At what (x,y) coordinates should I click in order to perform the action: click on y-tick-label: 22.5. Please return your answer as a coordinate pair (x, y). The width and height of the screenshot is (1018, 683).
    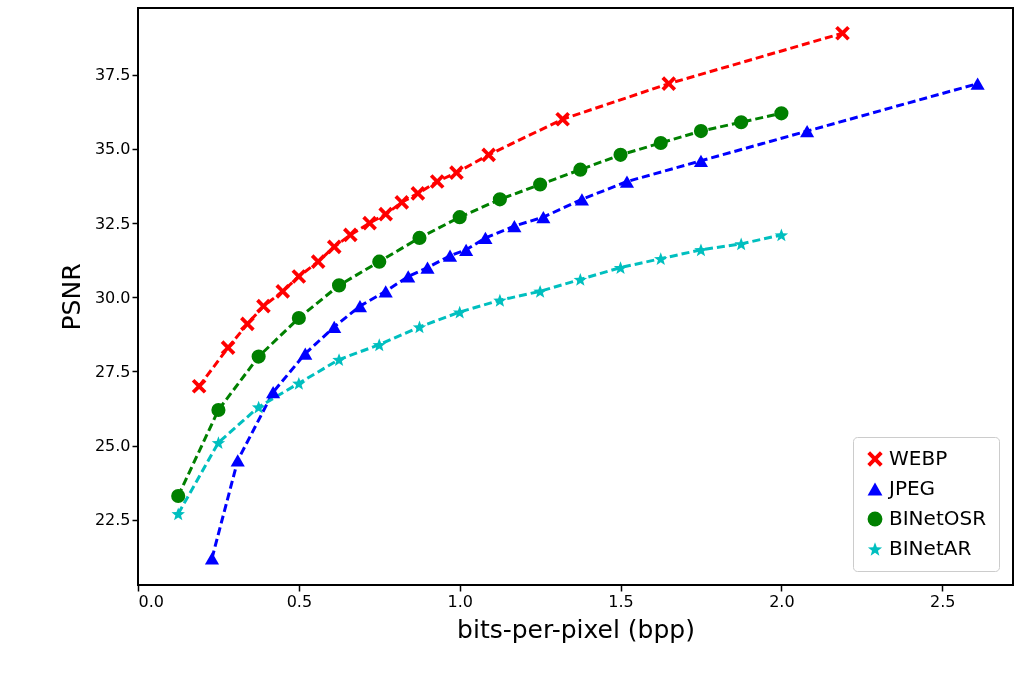
    Looking at the image, I should click on (112, 520).